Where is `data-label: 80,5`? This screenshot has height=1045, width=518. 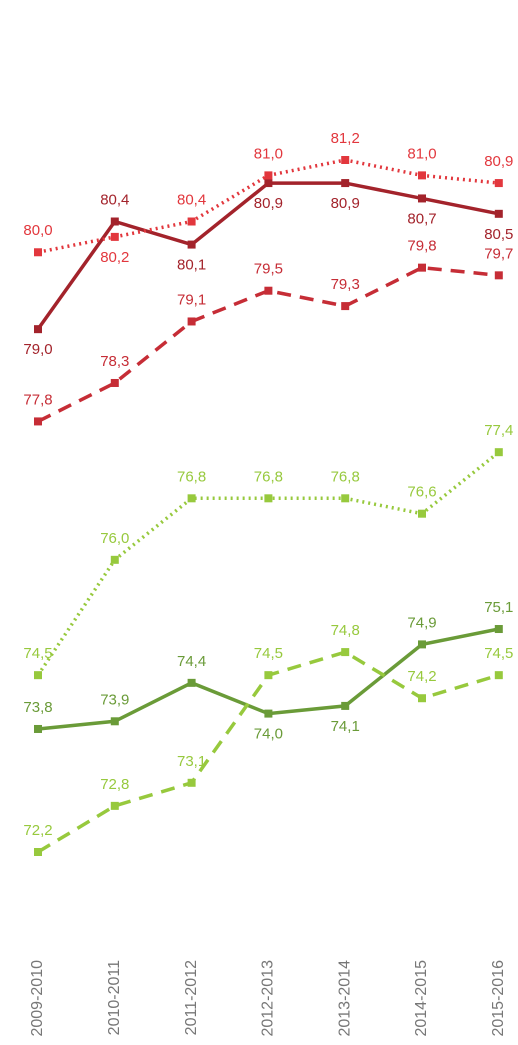
data-label: 80,5 is located at coordinates (498, 234).